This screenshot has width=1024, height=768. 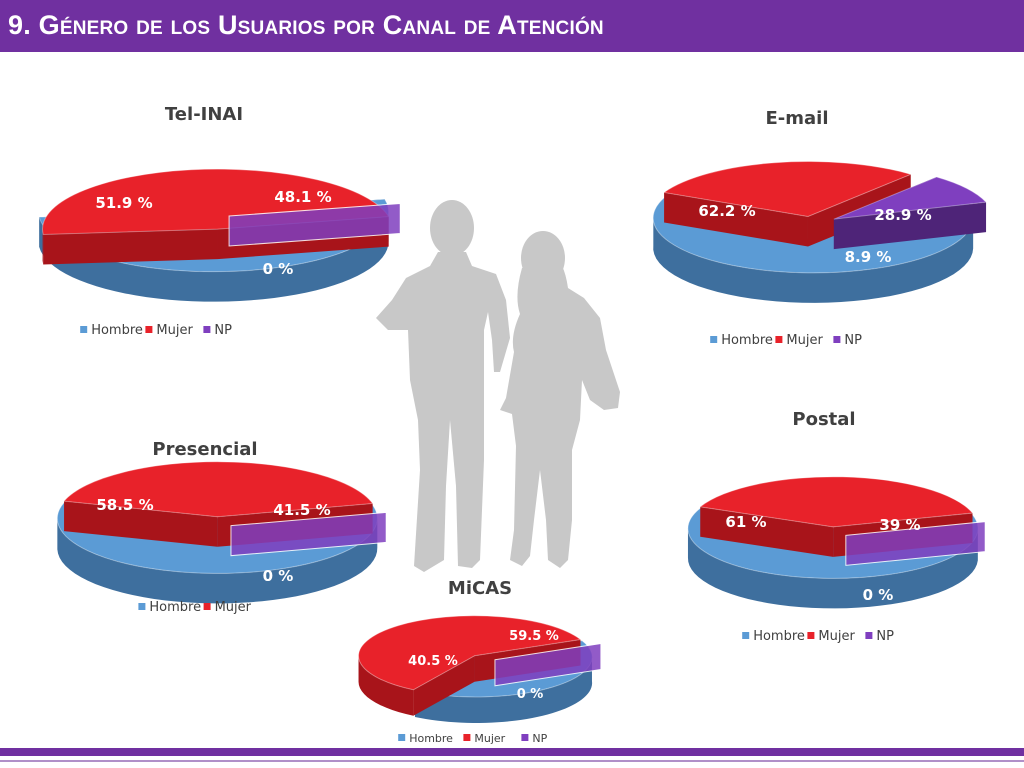 I want to click on data-label-mujer: 48.1 %, so click(x=302, y=197).